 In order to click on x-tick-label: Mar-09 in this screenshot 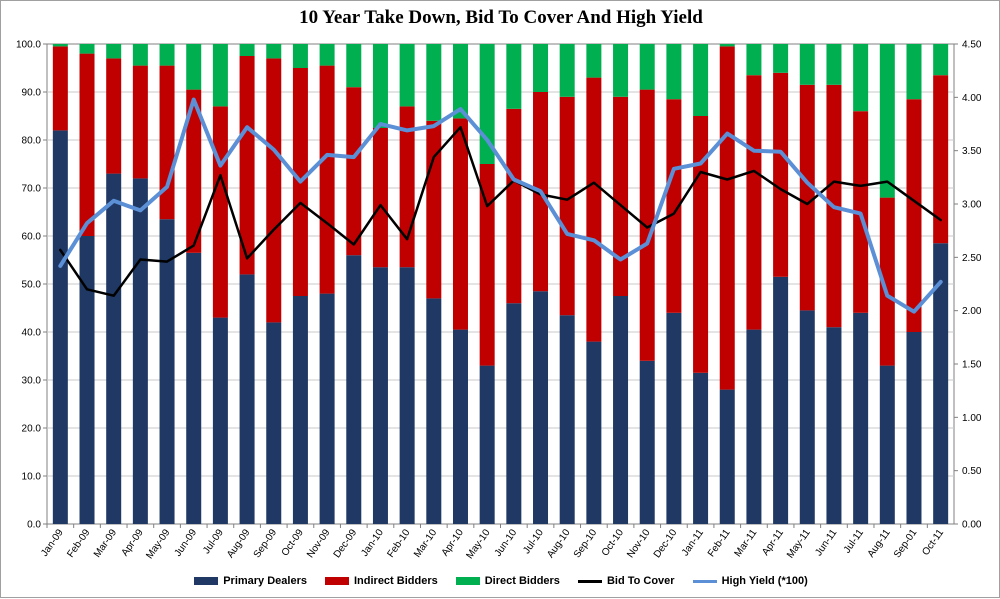, I will do `click(105, 543)`.